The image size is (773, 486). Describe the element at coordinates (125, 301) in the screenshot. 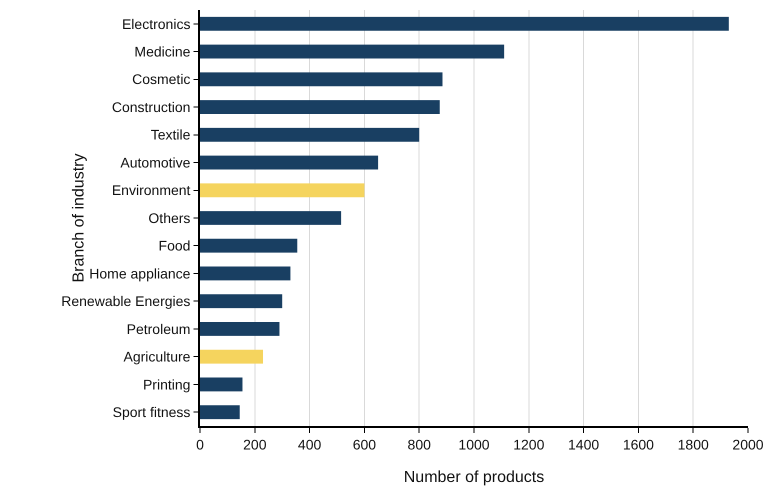

I see `y-tick-label: Renewable Energies` at that location.